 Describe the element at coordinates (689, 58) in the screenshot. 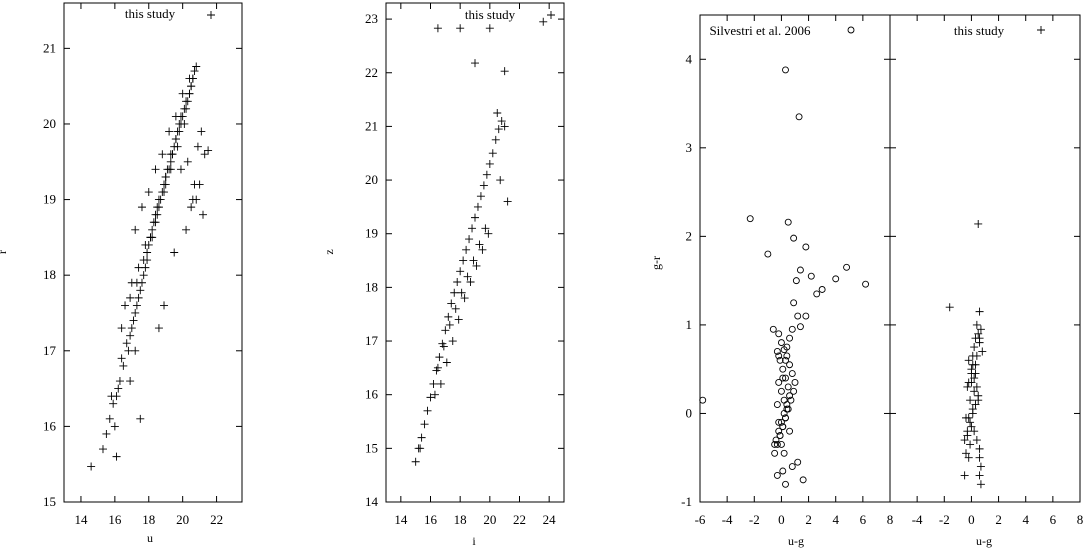

I see `panel-3-ytick-label: 4` at that location.